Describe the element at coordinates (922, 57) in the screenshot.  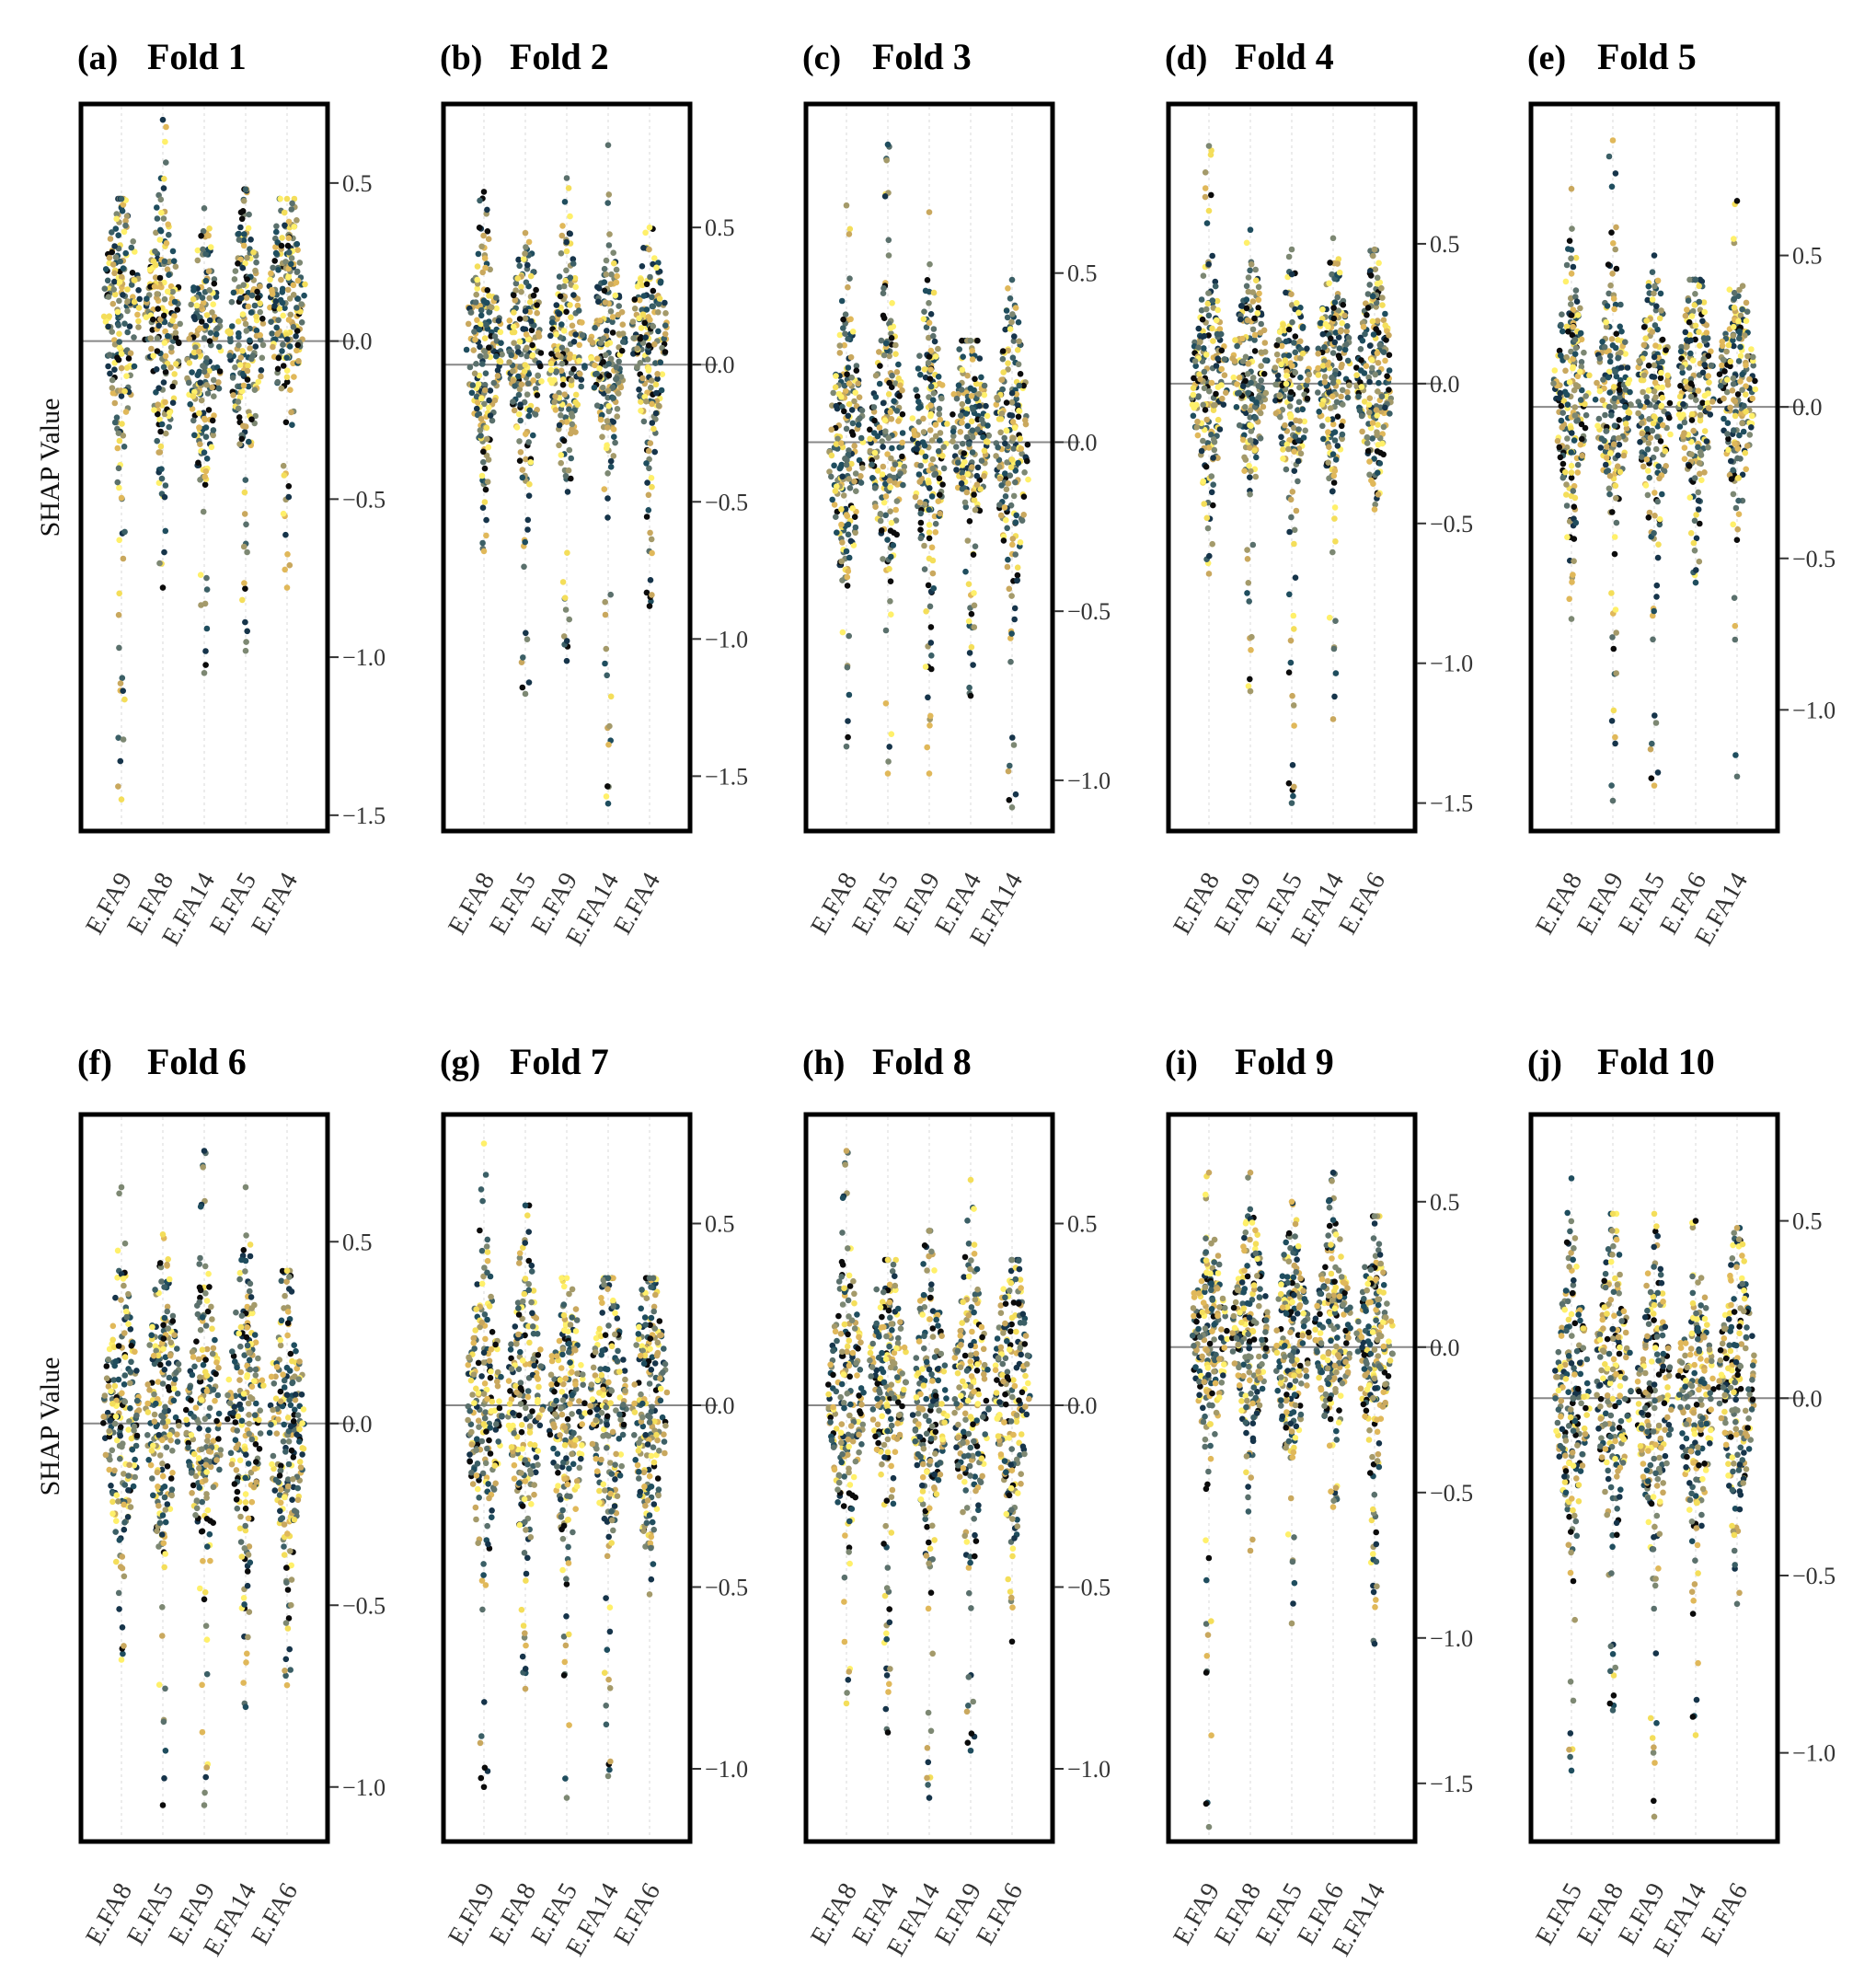
I see `panel-title: Fold 3` at that location.